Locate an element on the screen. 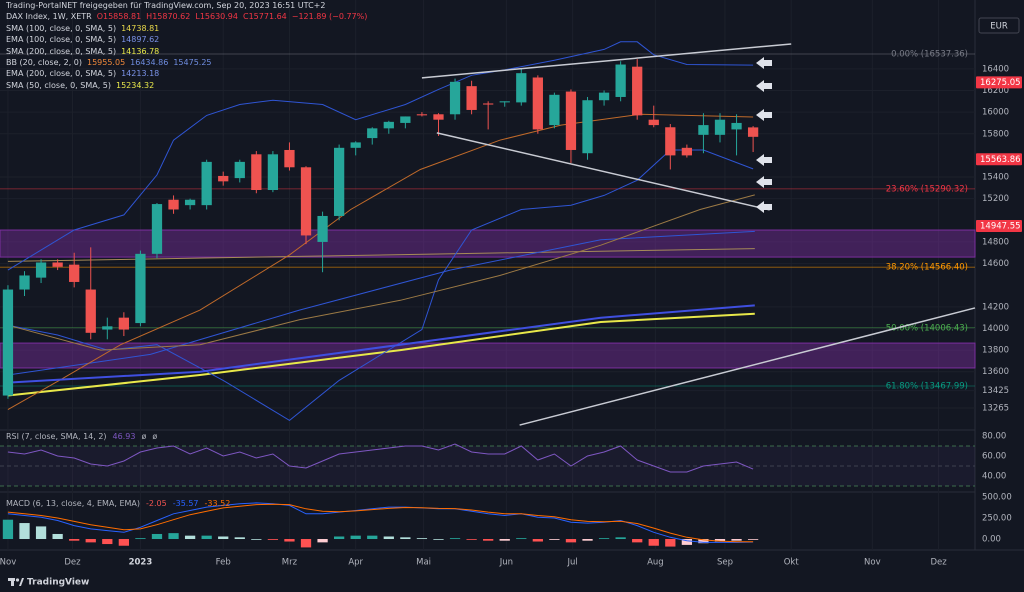 This screenshot has height=592, width=1024. x-tick-label: Sep is located at coordinates (725, 563).